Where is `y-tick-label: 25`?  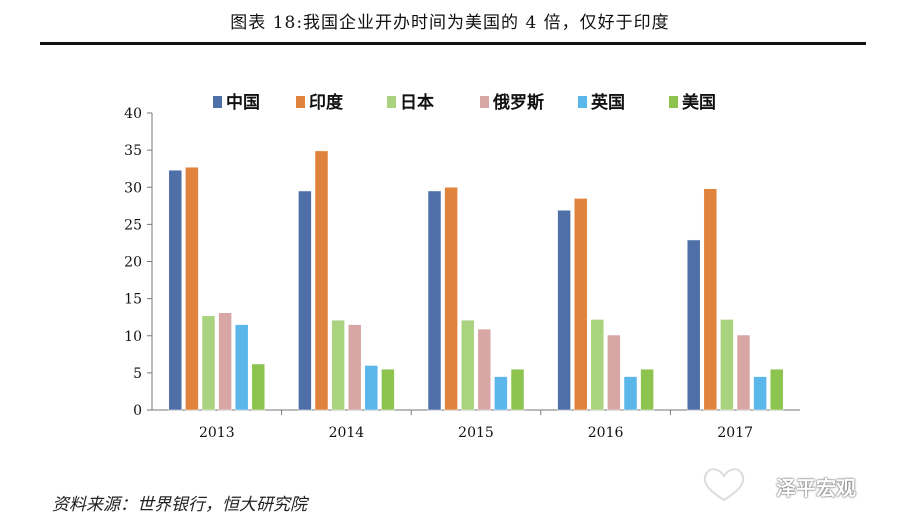
y-tick-label: 25 is located at coordinates (133, 225).